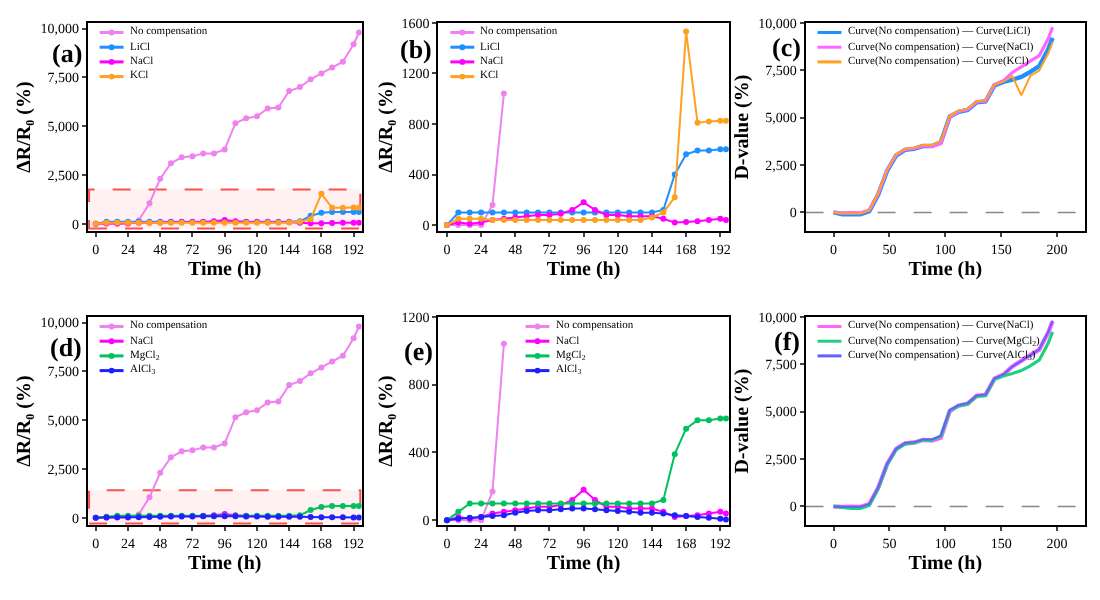 This screenshot has height=600, width=1100. What do you see at coordinates (787, 341) in the screenshot?
I see `chart-title: (f)` at bounding box center [787, 341].